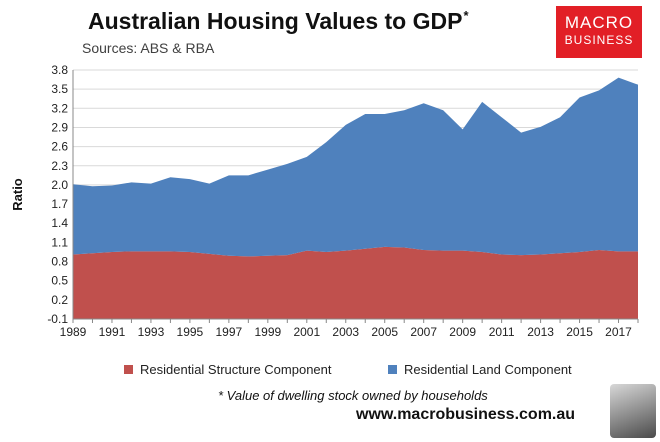 Image resolution: width=660 pixels, height=442 pixels. Describe the element at coordinates (488, 369) in the screenshot. I see `legend-label-land: Residential Land Component` at that location.